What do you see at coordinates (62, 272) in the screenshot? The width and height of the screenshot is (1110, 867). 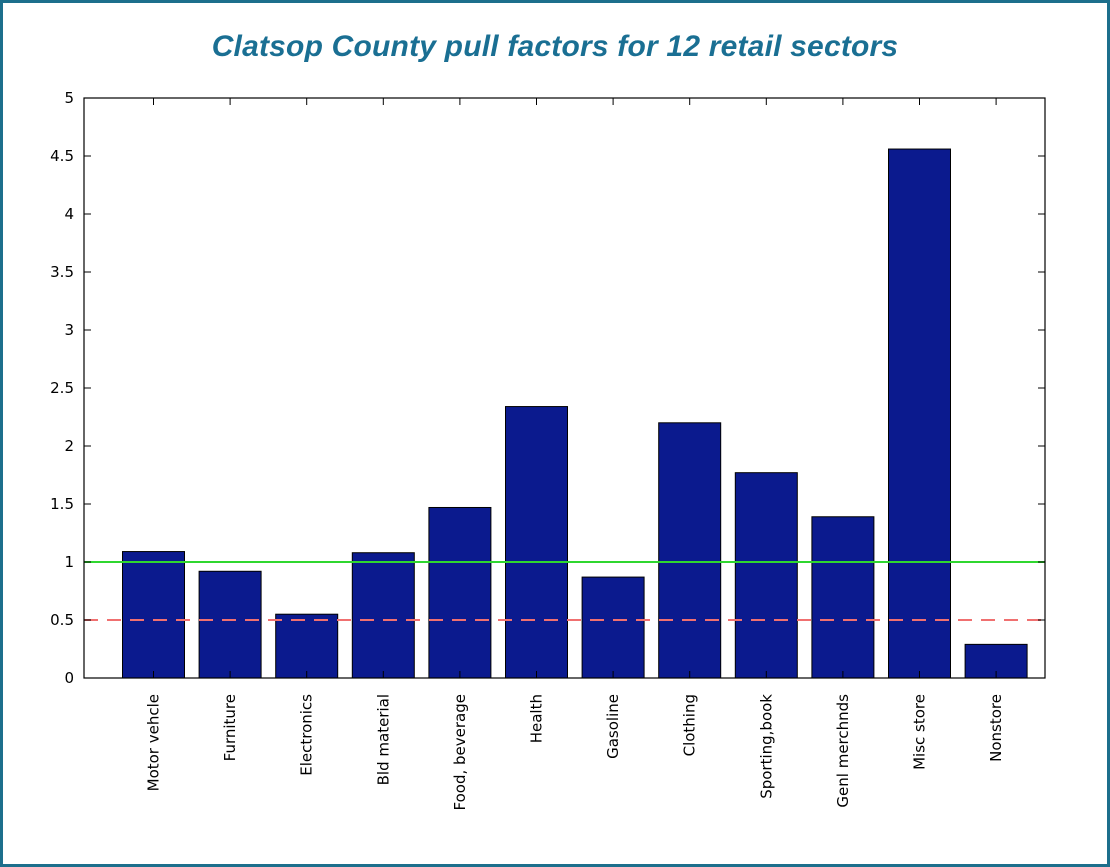 I see `y-tick-label-7: 3.5` at bounding box center [62, 272].